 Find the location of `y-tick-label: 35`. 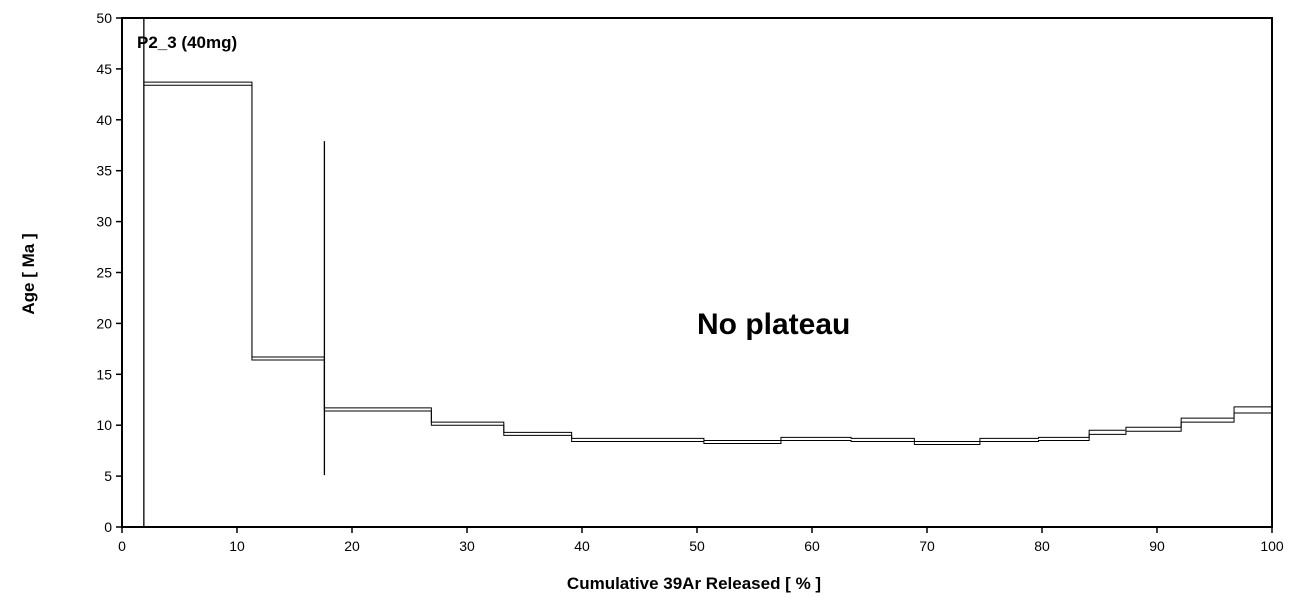

y-tick-label: 35 is located at coordinates (104, 171).